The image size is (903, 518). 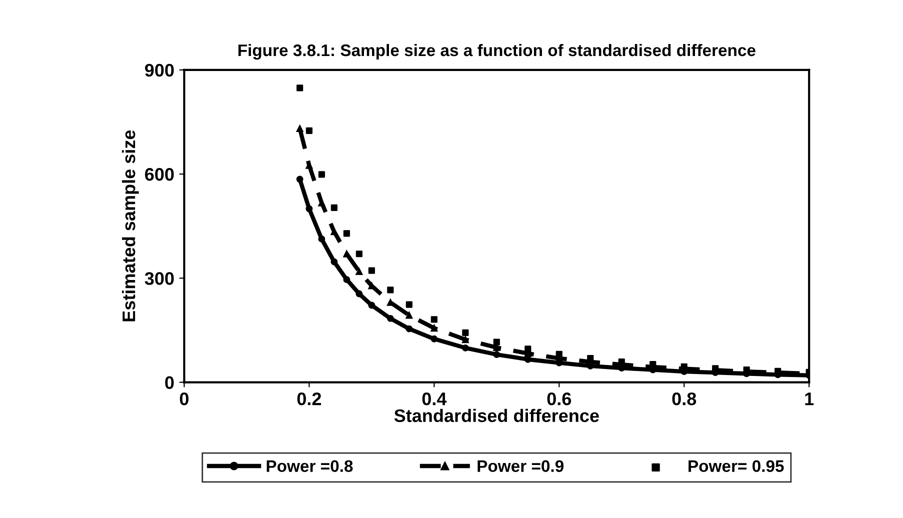 I want to click on x-tick-label: 0, so click(x=184, y=399).